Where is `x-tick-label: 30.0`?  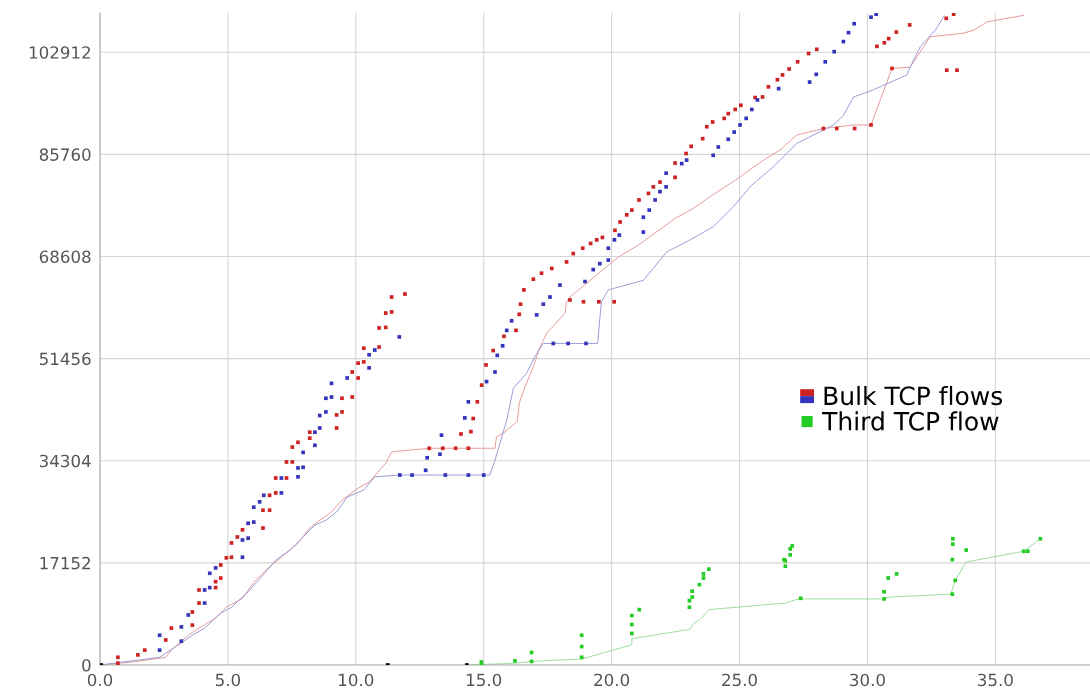 x-tick-label: 30.0 is located at coordinates (867, 680).